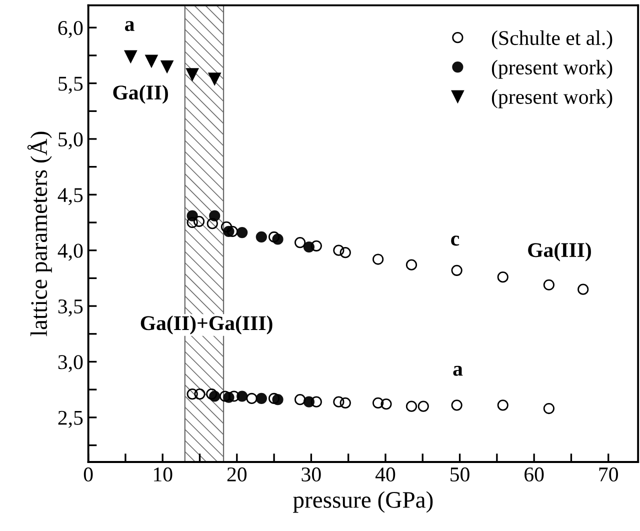 This screenshot has width=640, height=531. Describe the element at coordinates (460, 474) in the screenshot. I see `x-tick-label: 50` at that location.